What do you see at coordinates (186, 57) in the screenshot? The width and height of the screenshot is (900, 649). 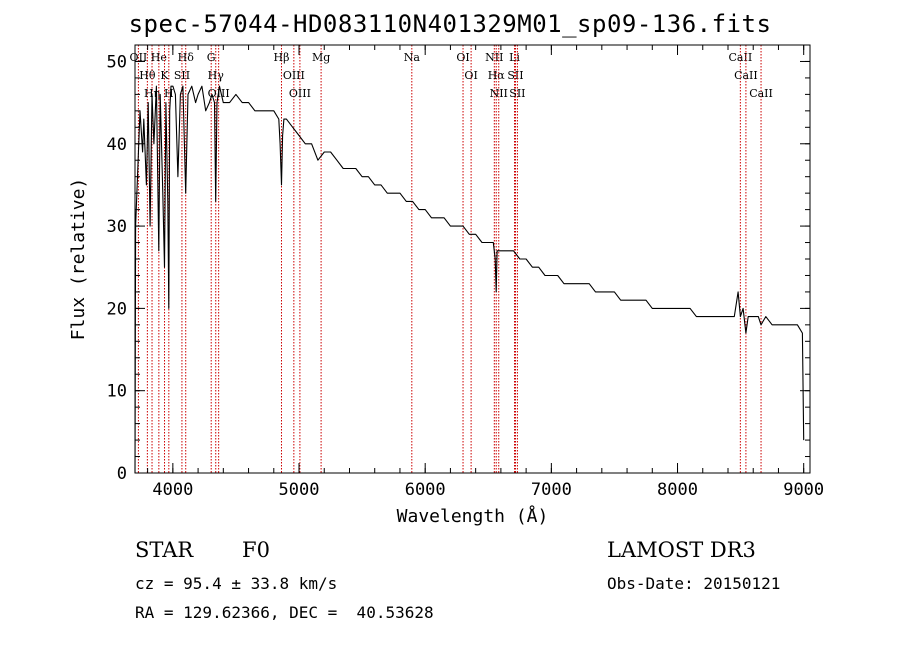 I see `line-label: Hδ` at bounding box center [186, 57].